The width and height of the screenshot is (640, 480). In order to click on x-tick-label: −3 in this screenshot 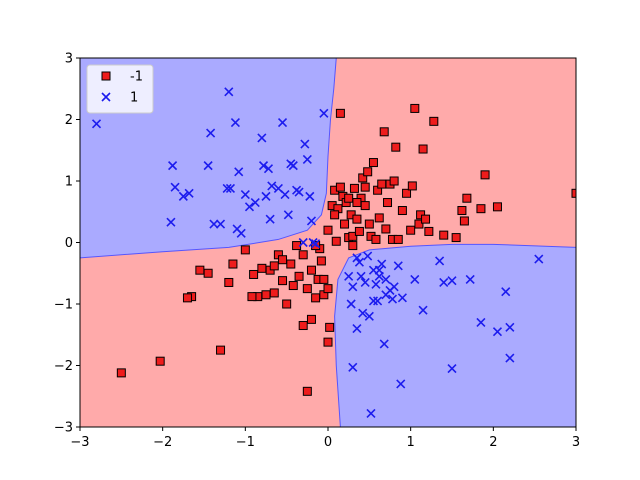, I will do `click(79, 442)`.